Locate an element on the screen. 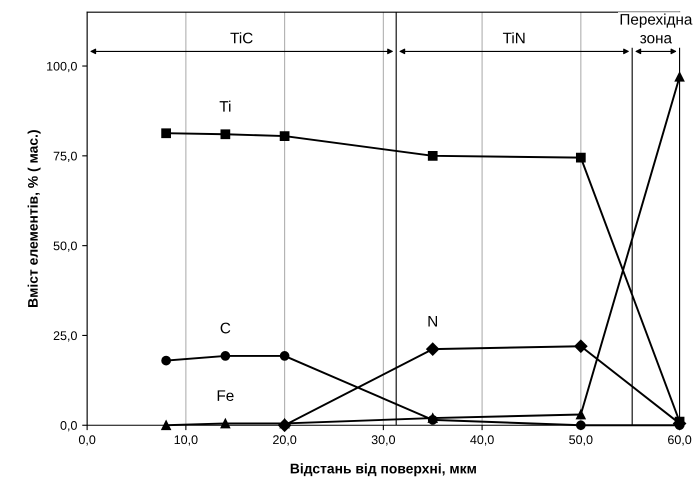 Image resolution: width=697 pixels, height=486 pixels. y-axis-title: Вміст елементів, % ( мас.) is located at coordinates (34, 218).